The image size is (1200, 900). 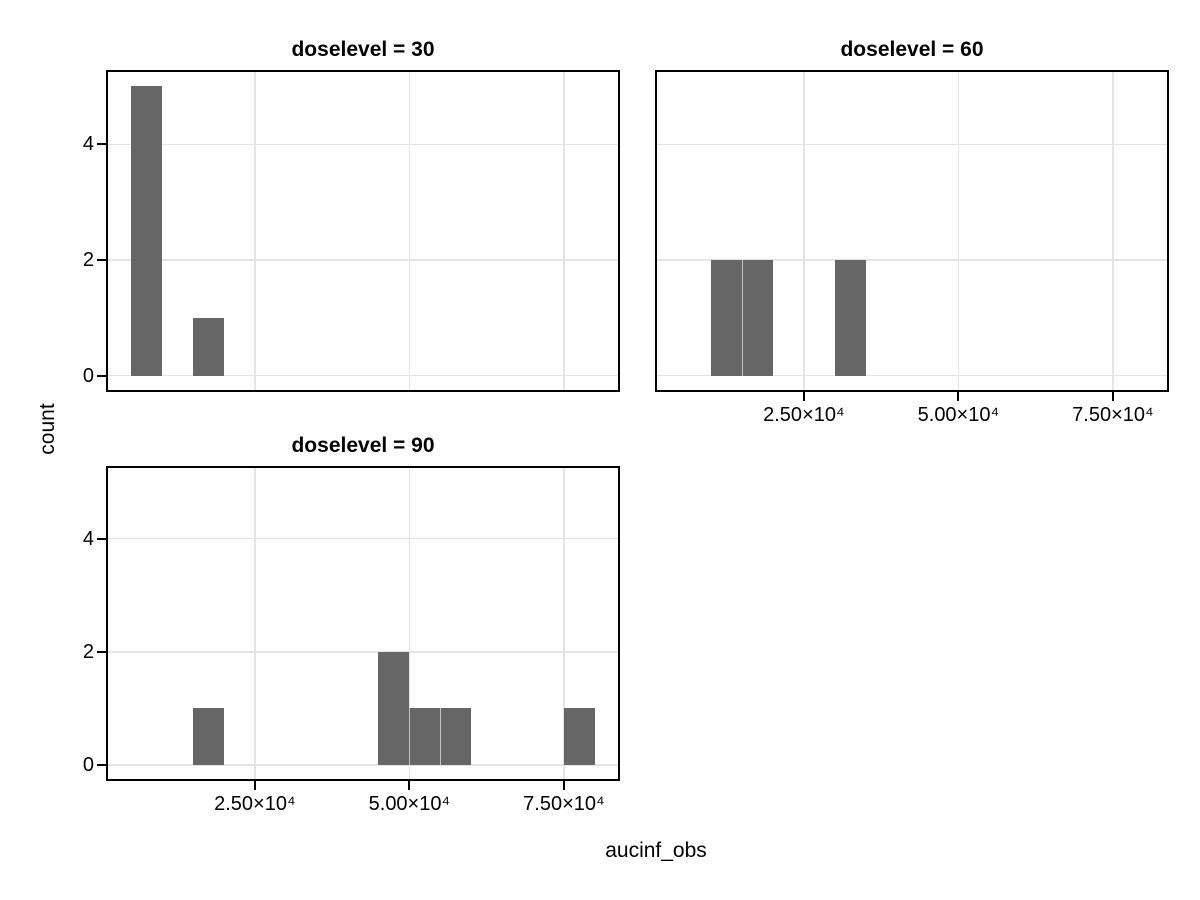 What do you see at coordinates (656, 850) in the screenshot?
I see `x-axis-label: aucinf_obs` at bounding box center [656, 850].